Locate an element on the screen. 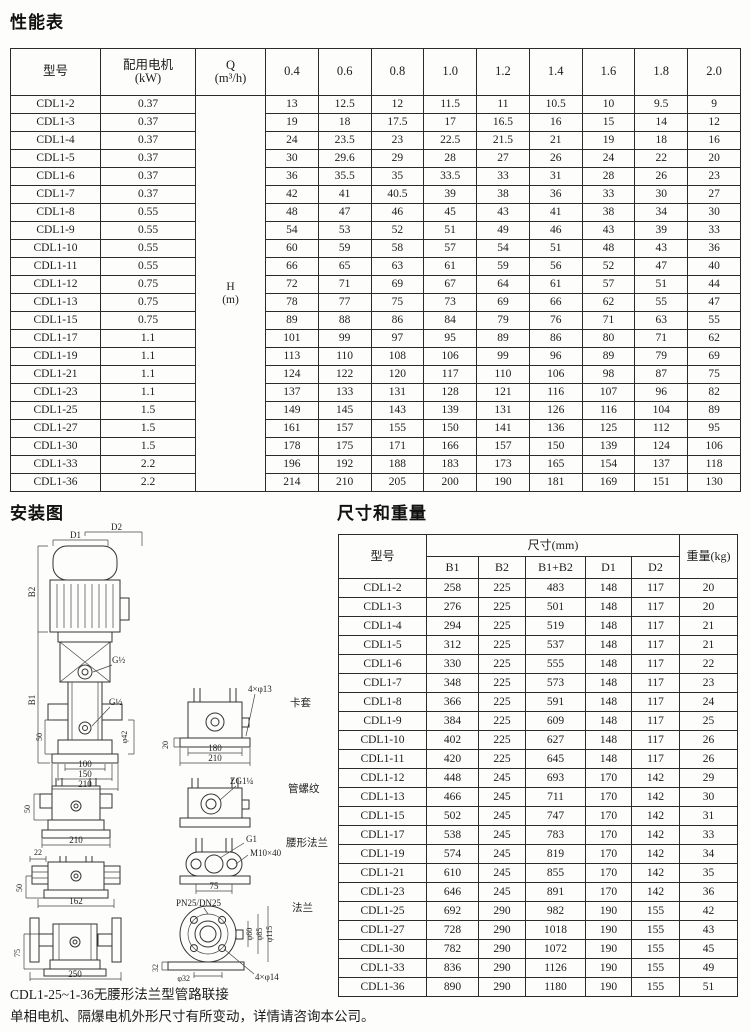  clamp-dimension-lines is located at coordinates (214, 729).